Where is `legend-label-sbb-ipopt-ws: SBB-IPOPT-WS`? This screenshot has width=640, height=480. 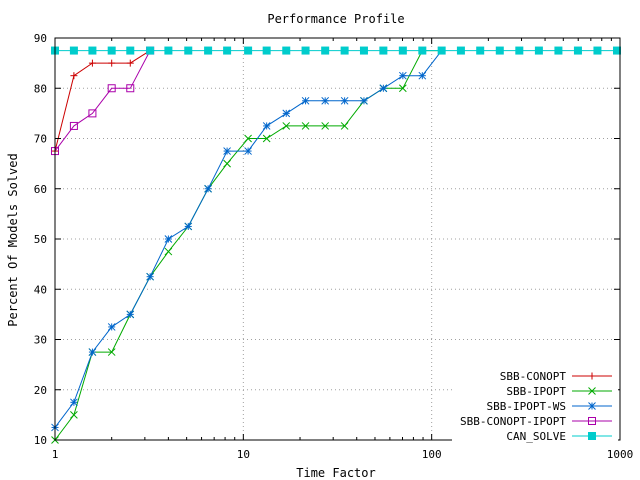
legend-label-sbb-ipopt-ws: SBB-IPOPT-WS is located at coordinates (526, 406).